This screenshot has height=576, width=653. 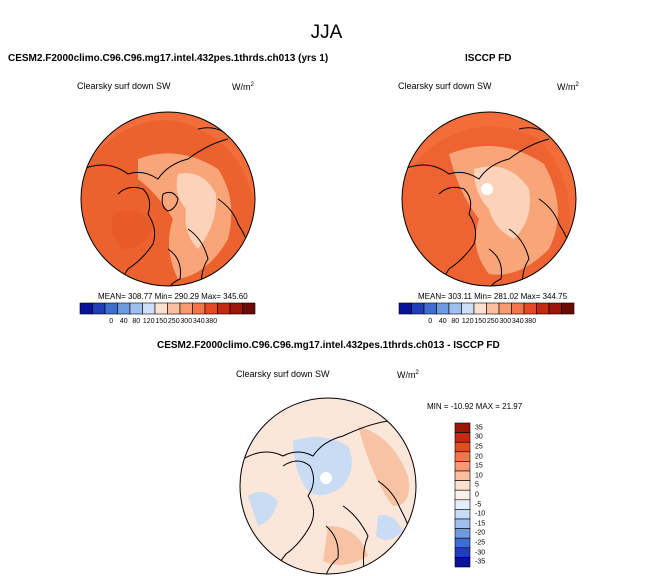 What do you see at coordinates (485, 495) in the screenshot?
I see `diff-colorbar-ticks: 35 30 25 20 15 10 5 0 -5 -10 -15 -20 -25 -30 -35` at bounding box center [485, 495].